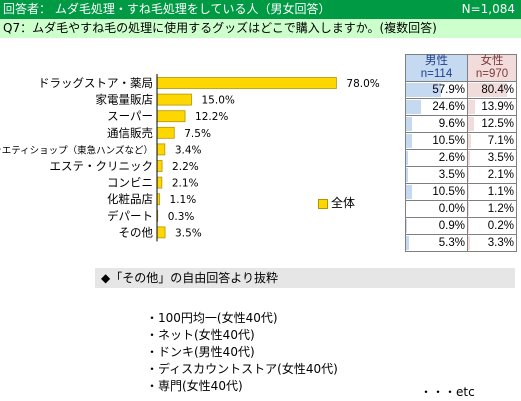  I want to click on female-value-cell: 0.2%, so click(492, 226).